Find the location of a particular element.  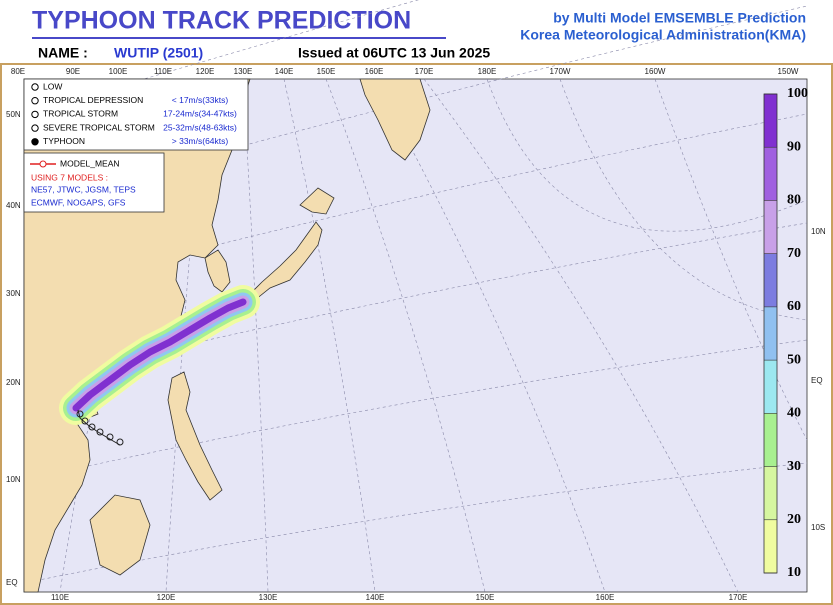

intensity-label: TYPHOON is located at coordinates (64, 141).